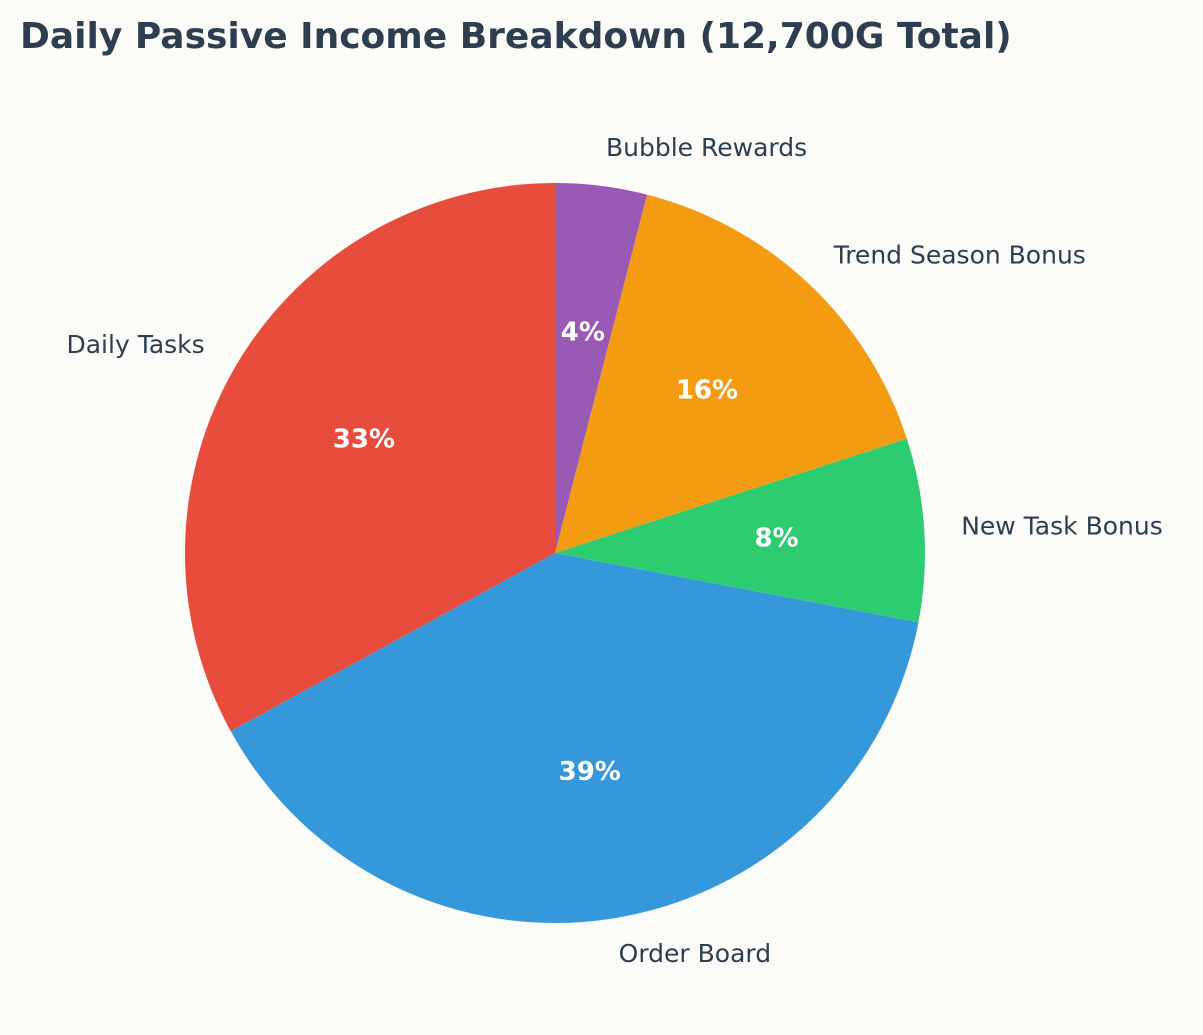 This screenshot has height=1035, width=1203. I want to click on slice-label: Order Board, so click(695, 953).